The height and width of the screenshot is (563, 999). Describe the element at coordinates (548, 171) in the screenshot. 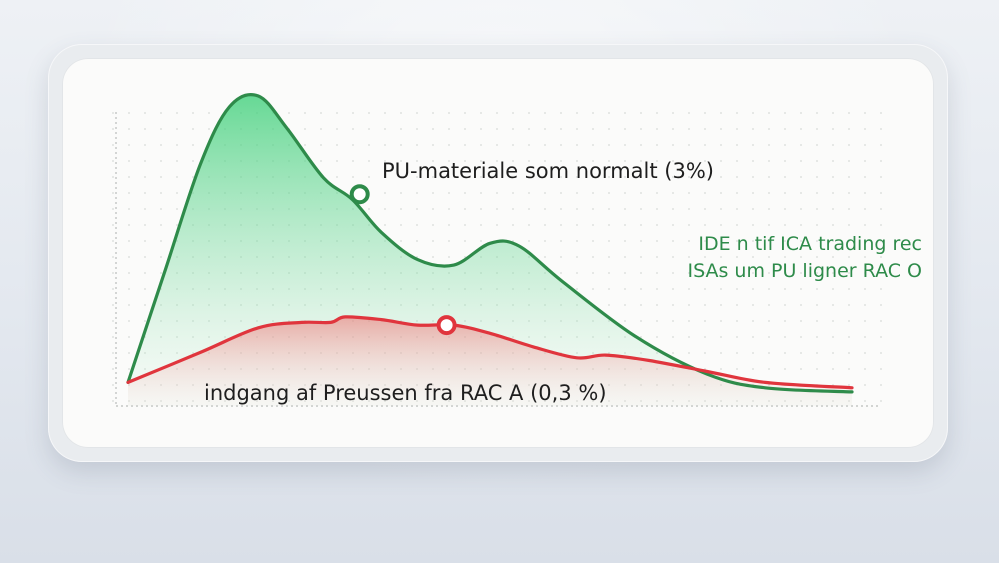

I see `annotation-green-series: PU-materiale som normalt (3%)` at that location.